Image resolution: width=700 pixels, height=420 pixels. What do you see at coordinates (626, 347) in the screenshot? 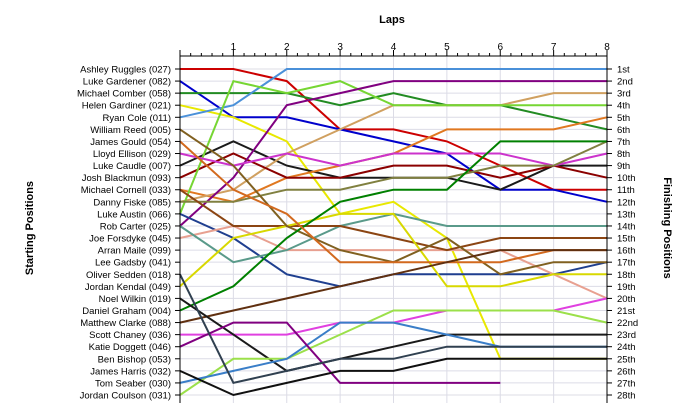
I see `finish-position-label: 24th` at bounding box center [626, 347].